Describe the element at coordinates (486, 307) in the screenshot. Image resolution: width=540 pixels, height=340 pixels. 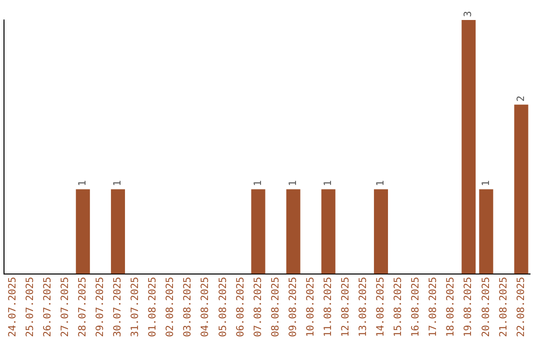
I see `x-tick-label: 20.08.2025` at that location.